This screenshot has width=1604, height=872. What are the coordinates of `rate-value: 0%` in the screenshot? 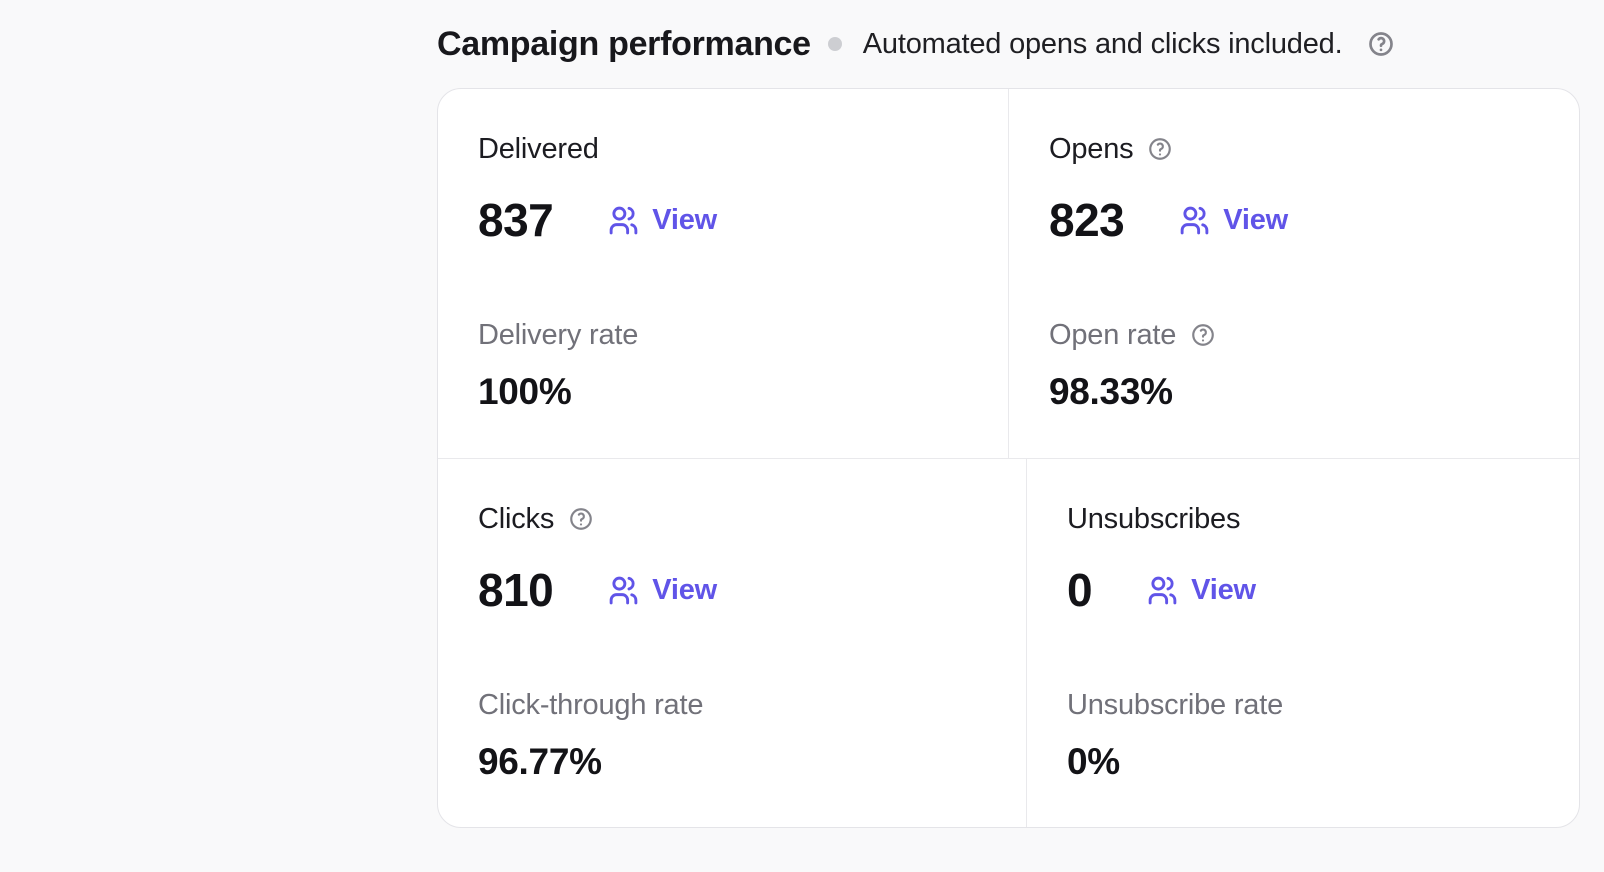 It's located at (1093, 761).